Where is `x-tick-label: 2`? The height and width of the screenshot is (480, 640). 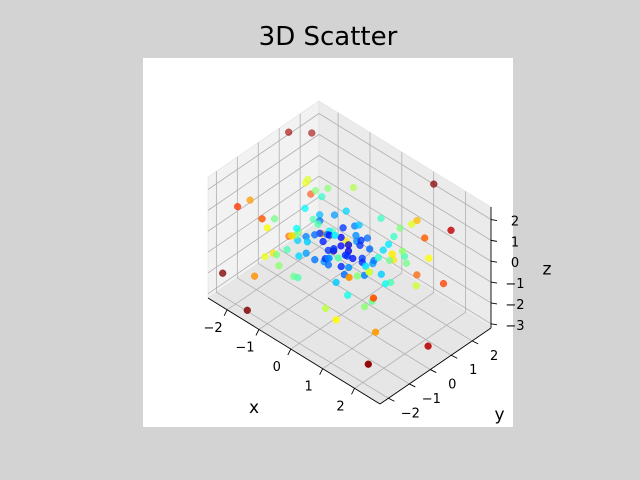
x-tick-label: 2 is located at coordinates (340, 406).